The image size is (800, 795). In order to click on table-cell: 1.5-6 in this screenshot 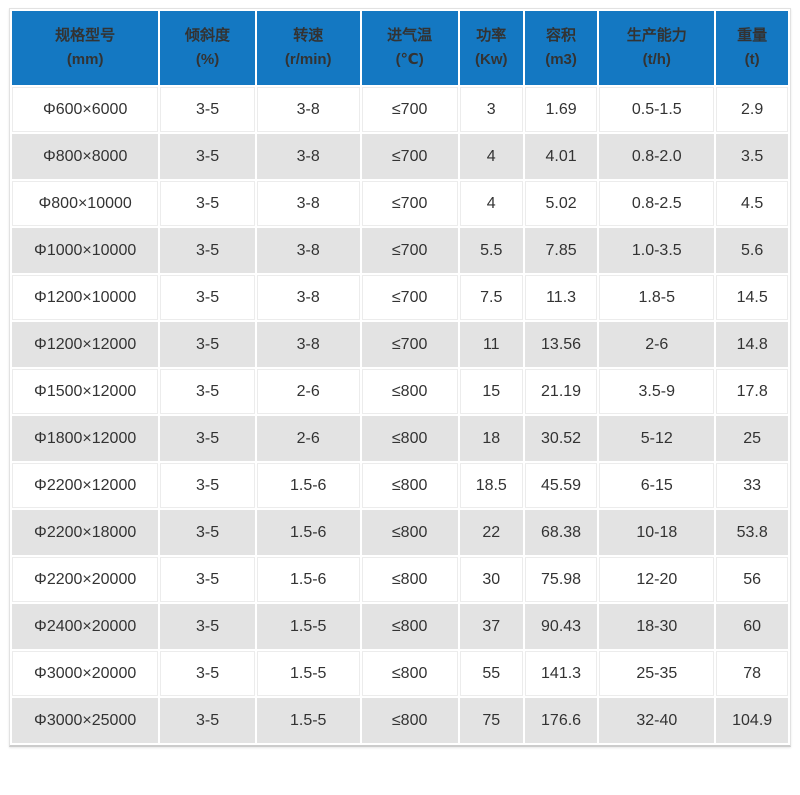, I will do `click(308, 579)`.